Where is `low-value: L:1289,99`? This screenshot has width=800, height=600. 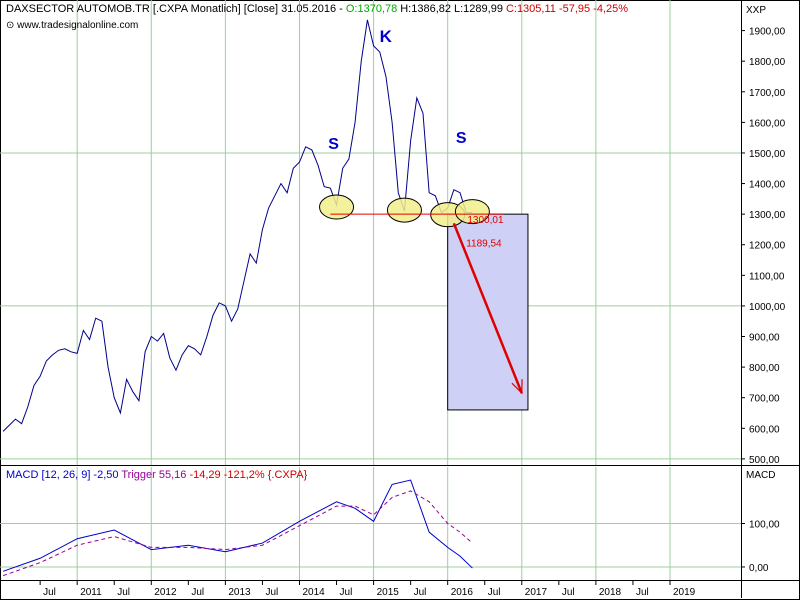
low-value: L:1289,99 is located at coordinates (478, 9).